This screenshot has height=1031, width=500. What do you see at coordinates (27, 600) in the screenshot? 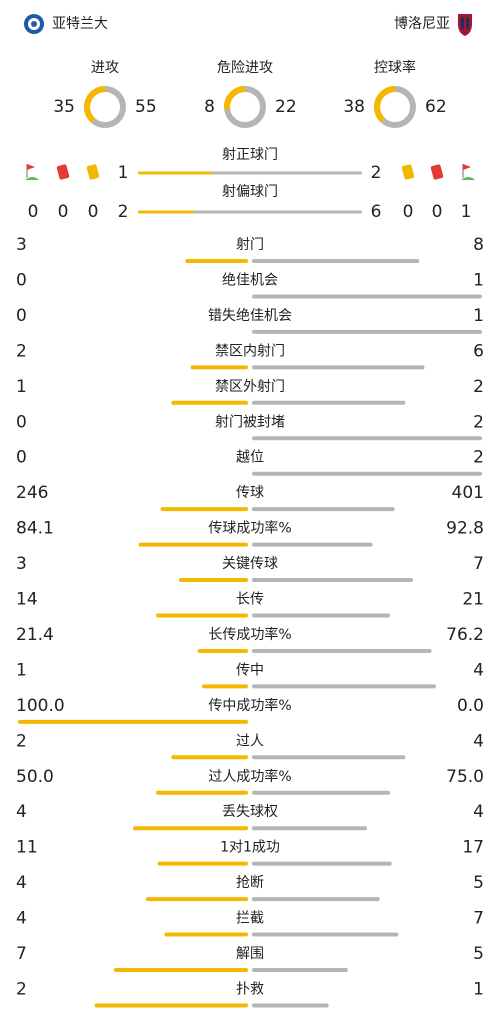
I see `home-value: 14` at bounding box center [27, 600].